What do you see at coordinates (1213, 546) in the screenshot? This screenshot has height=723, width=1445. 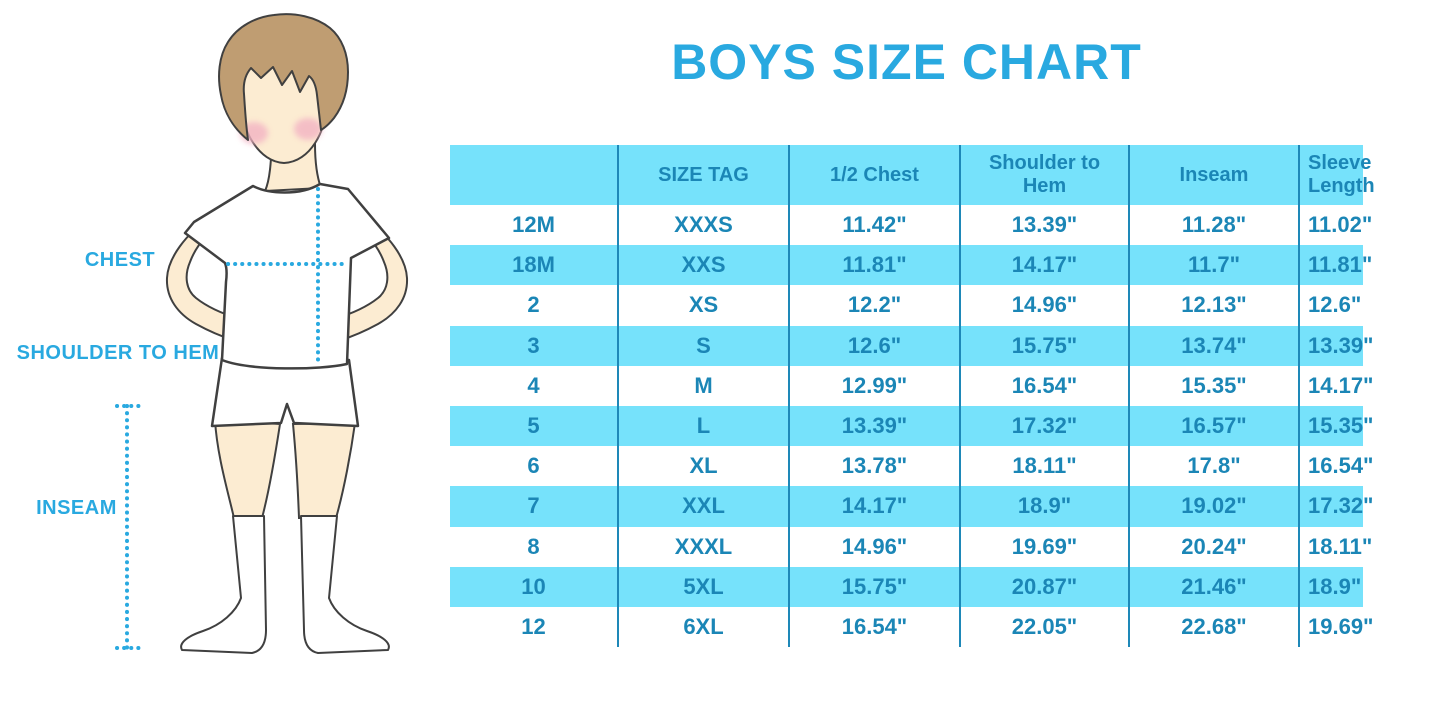 I see `measurement-cell: 20.24"` at bounding box center [1213, 546].